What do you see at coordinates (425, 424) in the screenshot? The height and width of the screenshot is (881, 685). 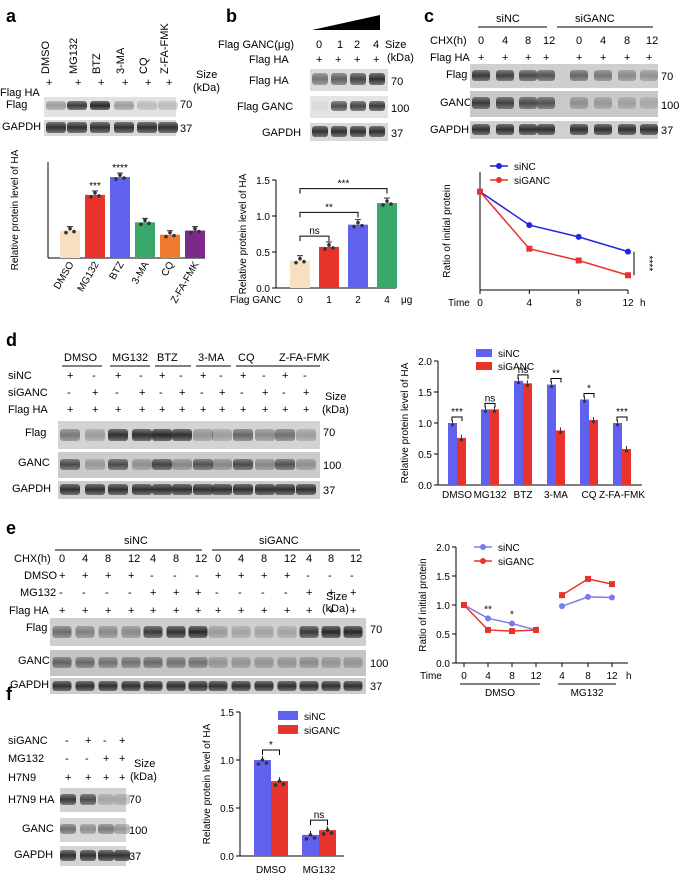 I see `y-tick-label: 1.0` at bounding box center [425, 424].